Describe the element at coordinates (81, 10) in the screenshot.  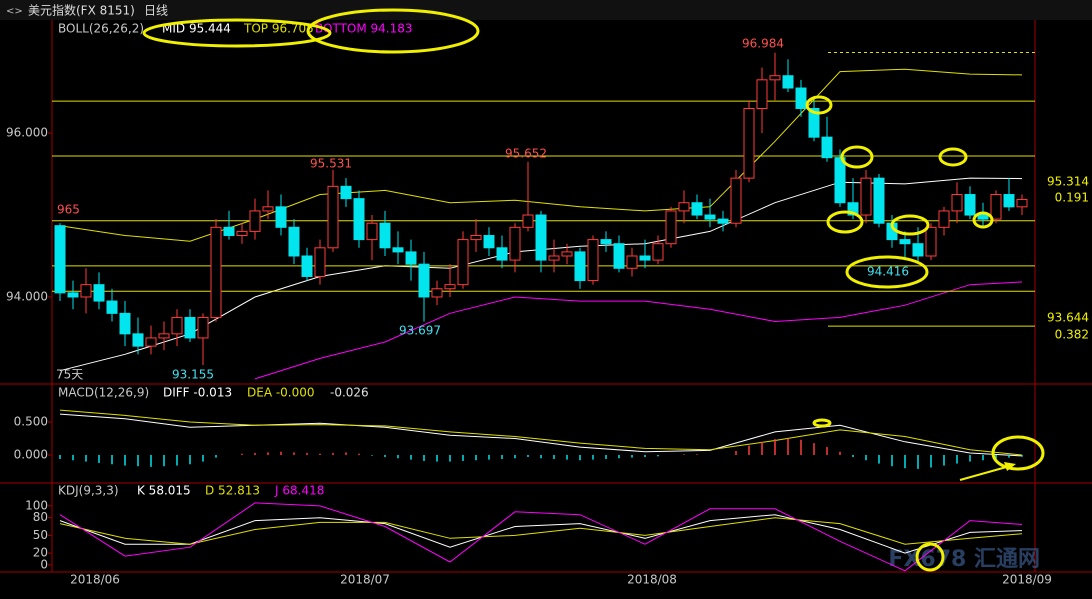
I see `instrument: 美元指数(FX 8151)` at that location.